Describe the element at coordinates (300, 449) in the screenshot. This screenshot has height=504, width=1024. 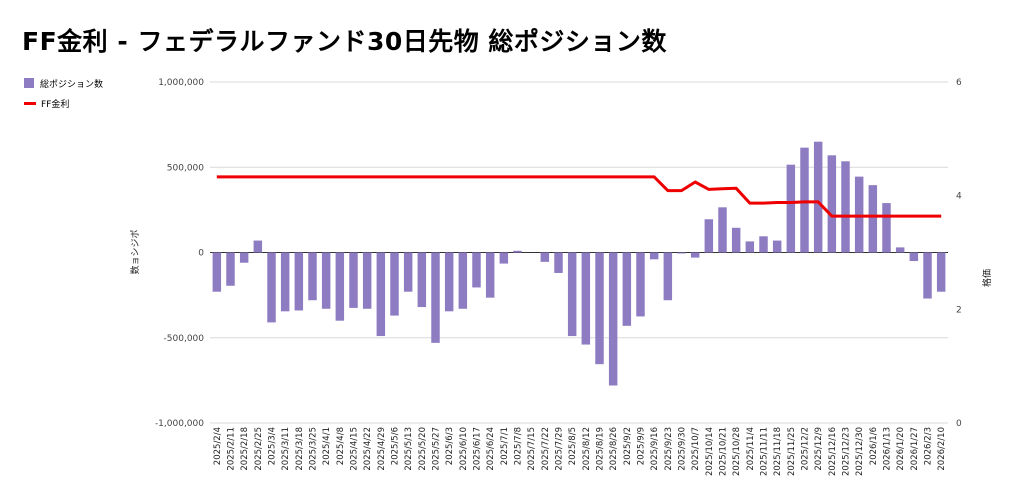
I see `x-tick-label: 2025/3/18` at that location.